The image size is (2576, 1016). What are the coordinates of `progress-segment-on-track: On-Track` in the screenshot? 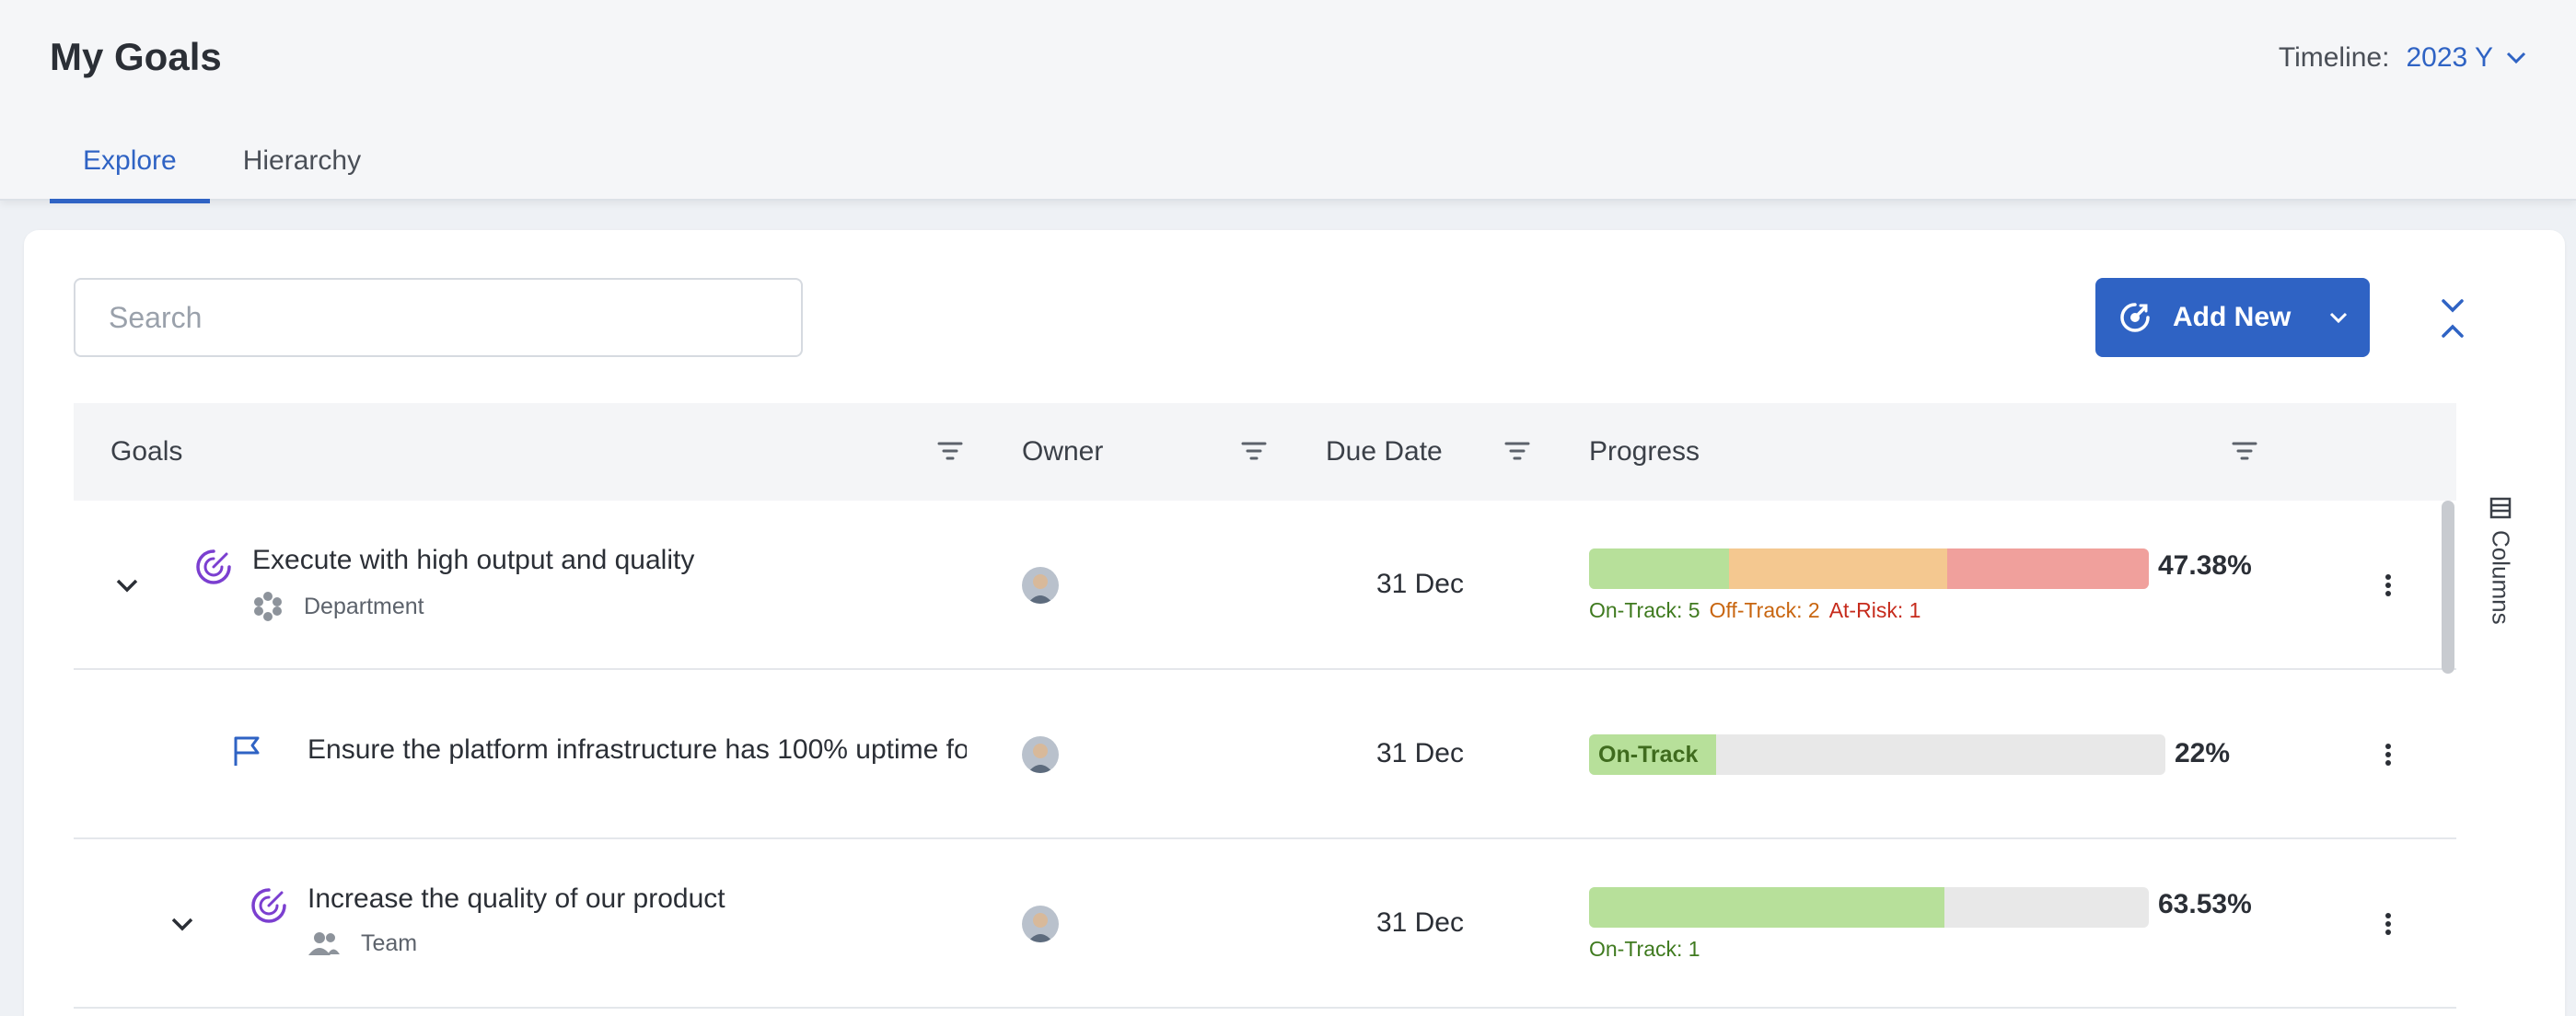 It's located at (1652, 754).